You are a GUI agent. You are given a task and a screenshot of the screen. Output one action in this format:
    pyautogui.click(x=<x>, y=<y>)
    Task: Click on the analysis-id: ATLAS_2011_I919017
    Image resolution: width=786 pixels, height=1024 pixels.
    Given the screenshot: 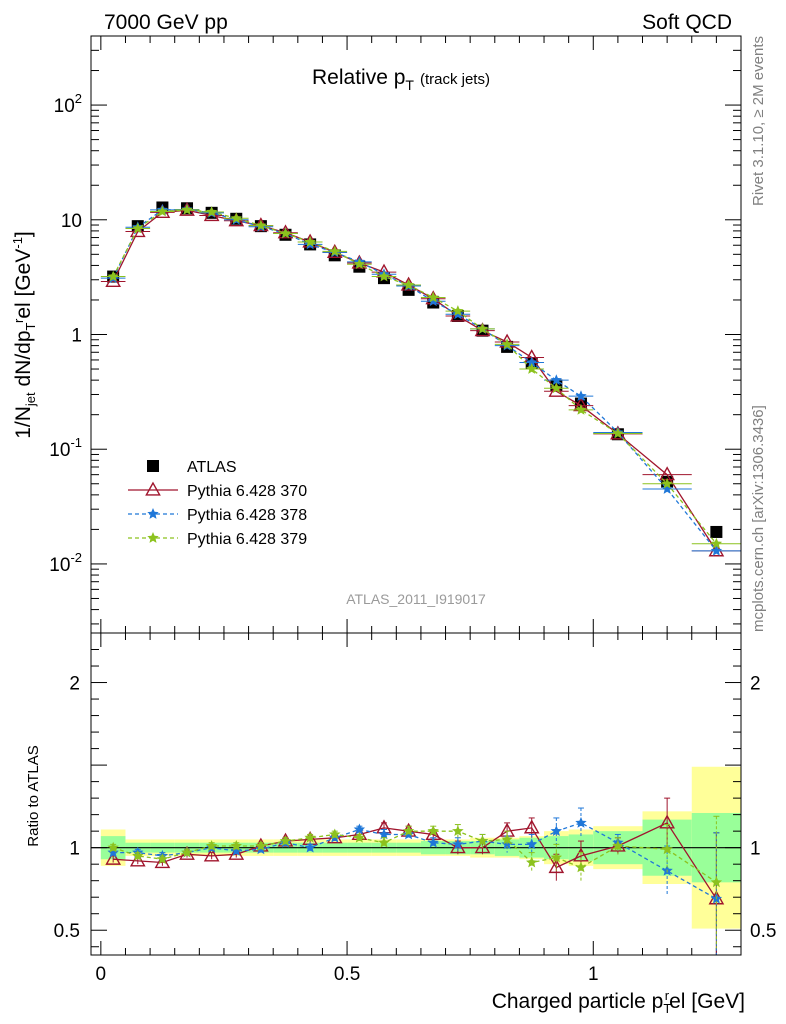 What is the action you would take?
    pyautogui.click(x=416, y=599)
    